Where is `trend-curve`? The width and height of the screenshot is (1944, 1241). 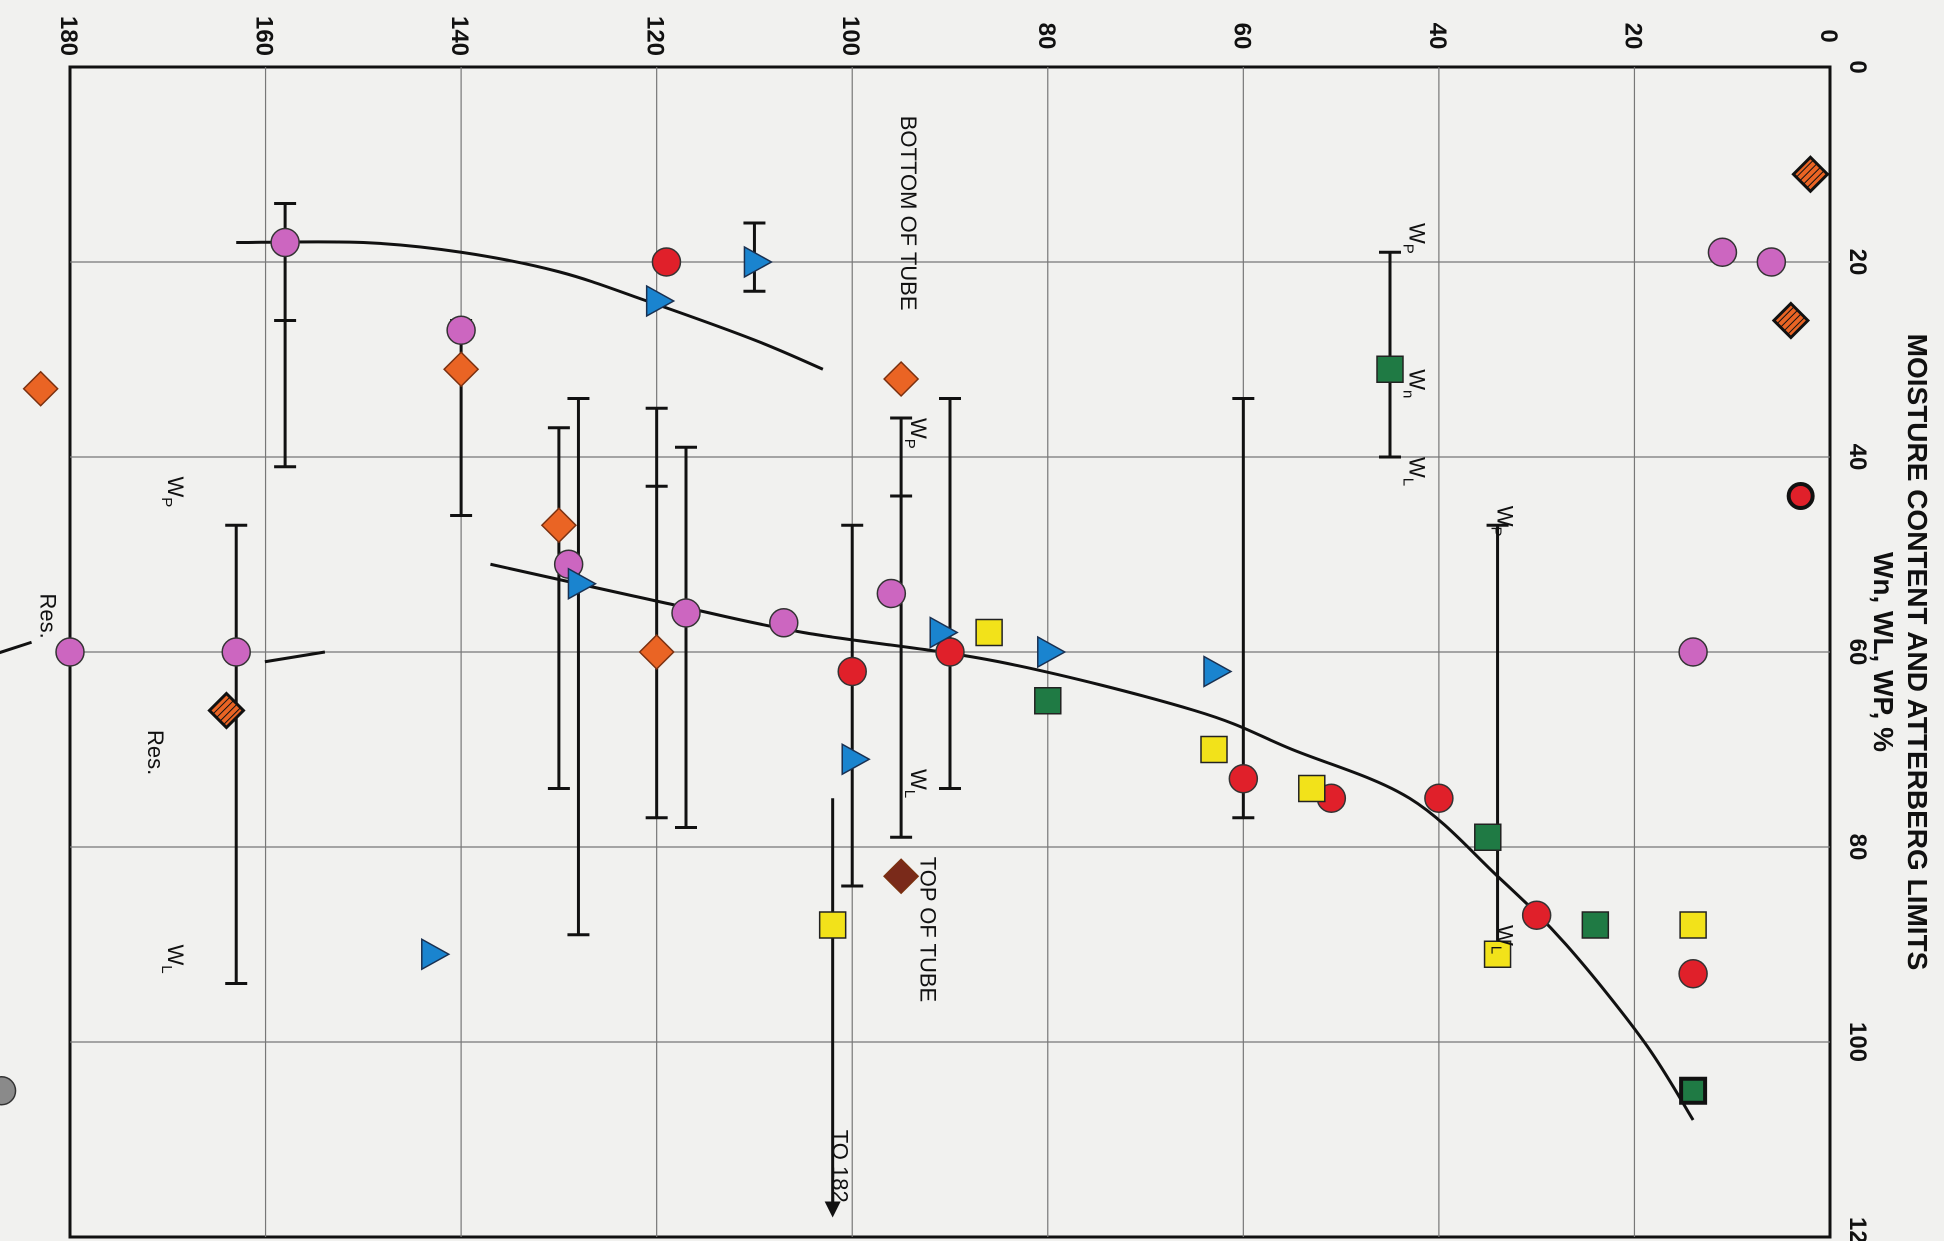 trend-curve is located at coordinates (530, 305).